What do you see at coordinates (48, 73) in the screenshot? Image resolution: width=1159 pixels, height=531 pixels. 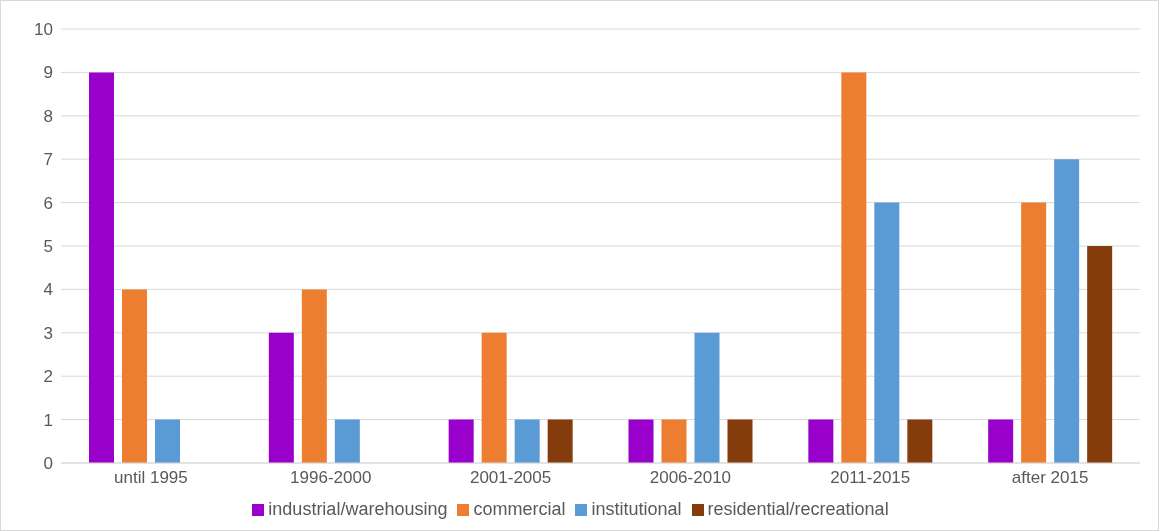 I see `y-tick-label: 9` at bounding box center [48, 73].